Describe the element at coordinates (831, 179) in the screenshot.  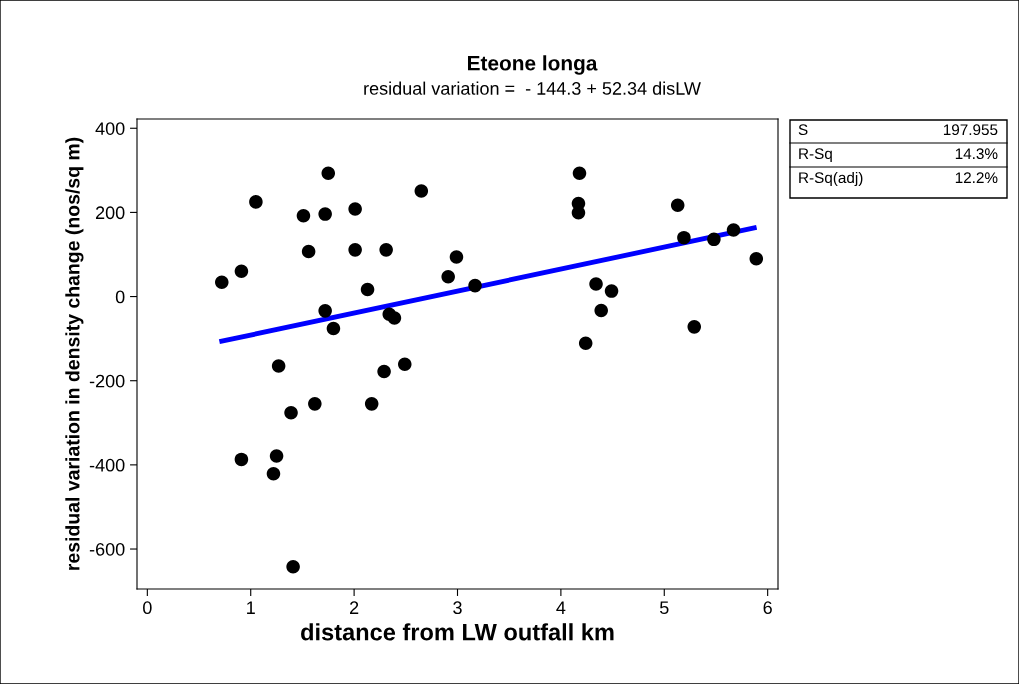
I see `text: R-Sq(adj)` at that location.